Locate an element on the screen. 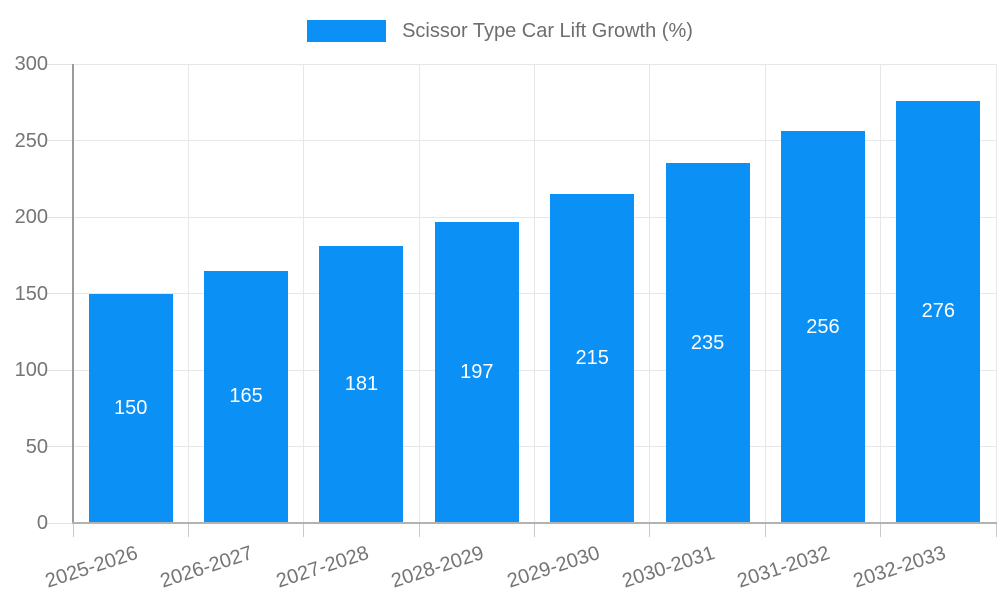  bar-value-label: 215 is located at coordinates (592, 358).